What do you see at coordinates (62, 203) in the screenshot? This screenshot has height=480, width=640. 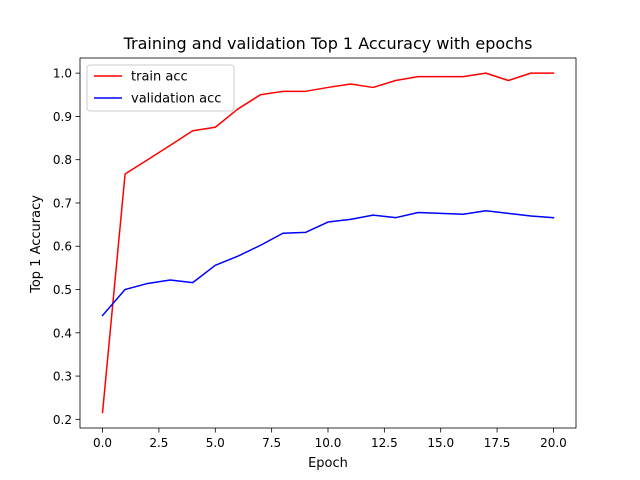 I see `y-tick-label: 0.7` at bounding box center [62, 203].